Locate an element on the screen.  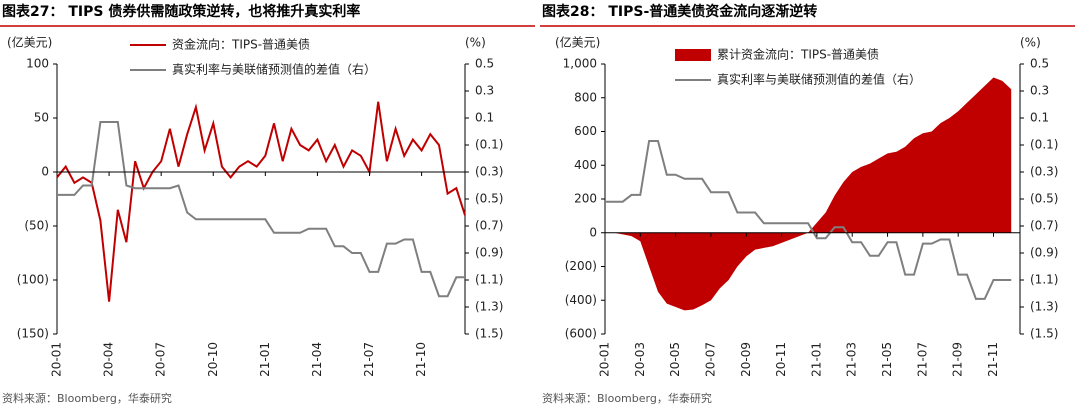
x-tick-label: 21-03 is located at coordinates (852, 359).